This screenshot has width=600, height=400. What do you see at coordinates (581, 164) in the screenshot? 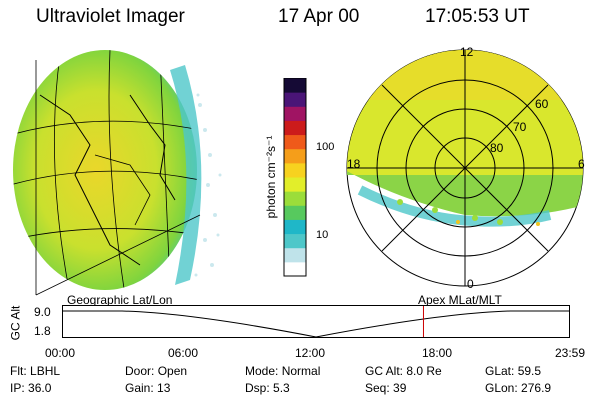
I see `mlt-label-6: 6` at bounding box center [581, 164].